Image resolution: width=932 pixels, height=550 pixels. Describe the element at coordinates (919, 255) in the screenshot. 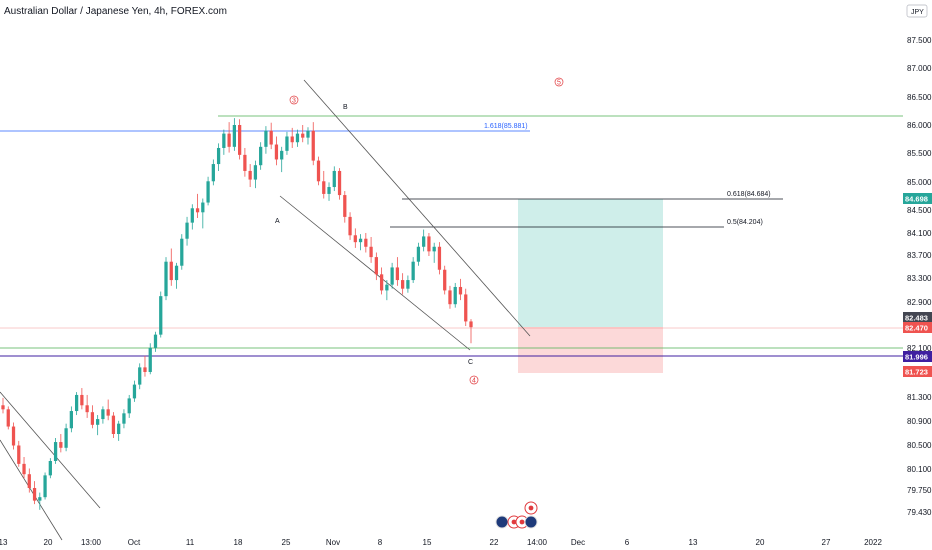

I see `price-tick-label: 83.700` at that location.